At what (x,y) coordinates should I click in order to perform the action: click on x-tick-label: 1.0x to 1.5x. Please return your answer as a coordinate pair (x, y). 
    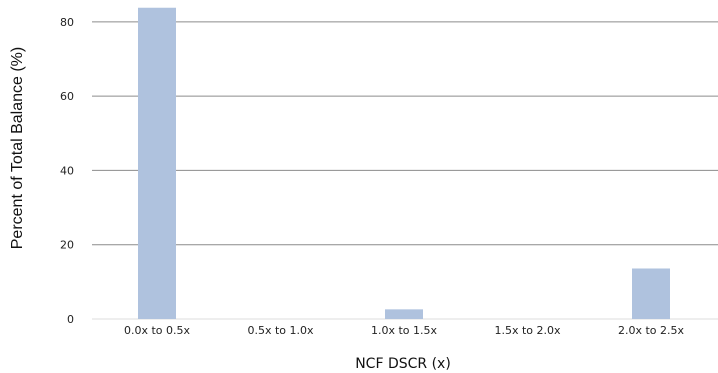
    Looking at the image, I should click on (404, 330).